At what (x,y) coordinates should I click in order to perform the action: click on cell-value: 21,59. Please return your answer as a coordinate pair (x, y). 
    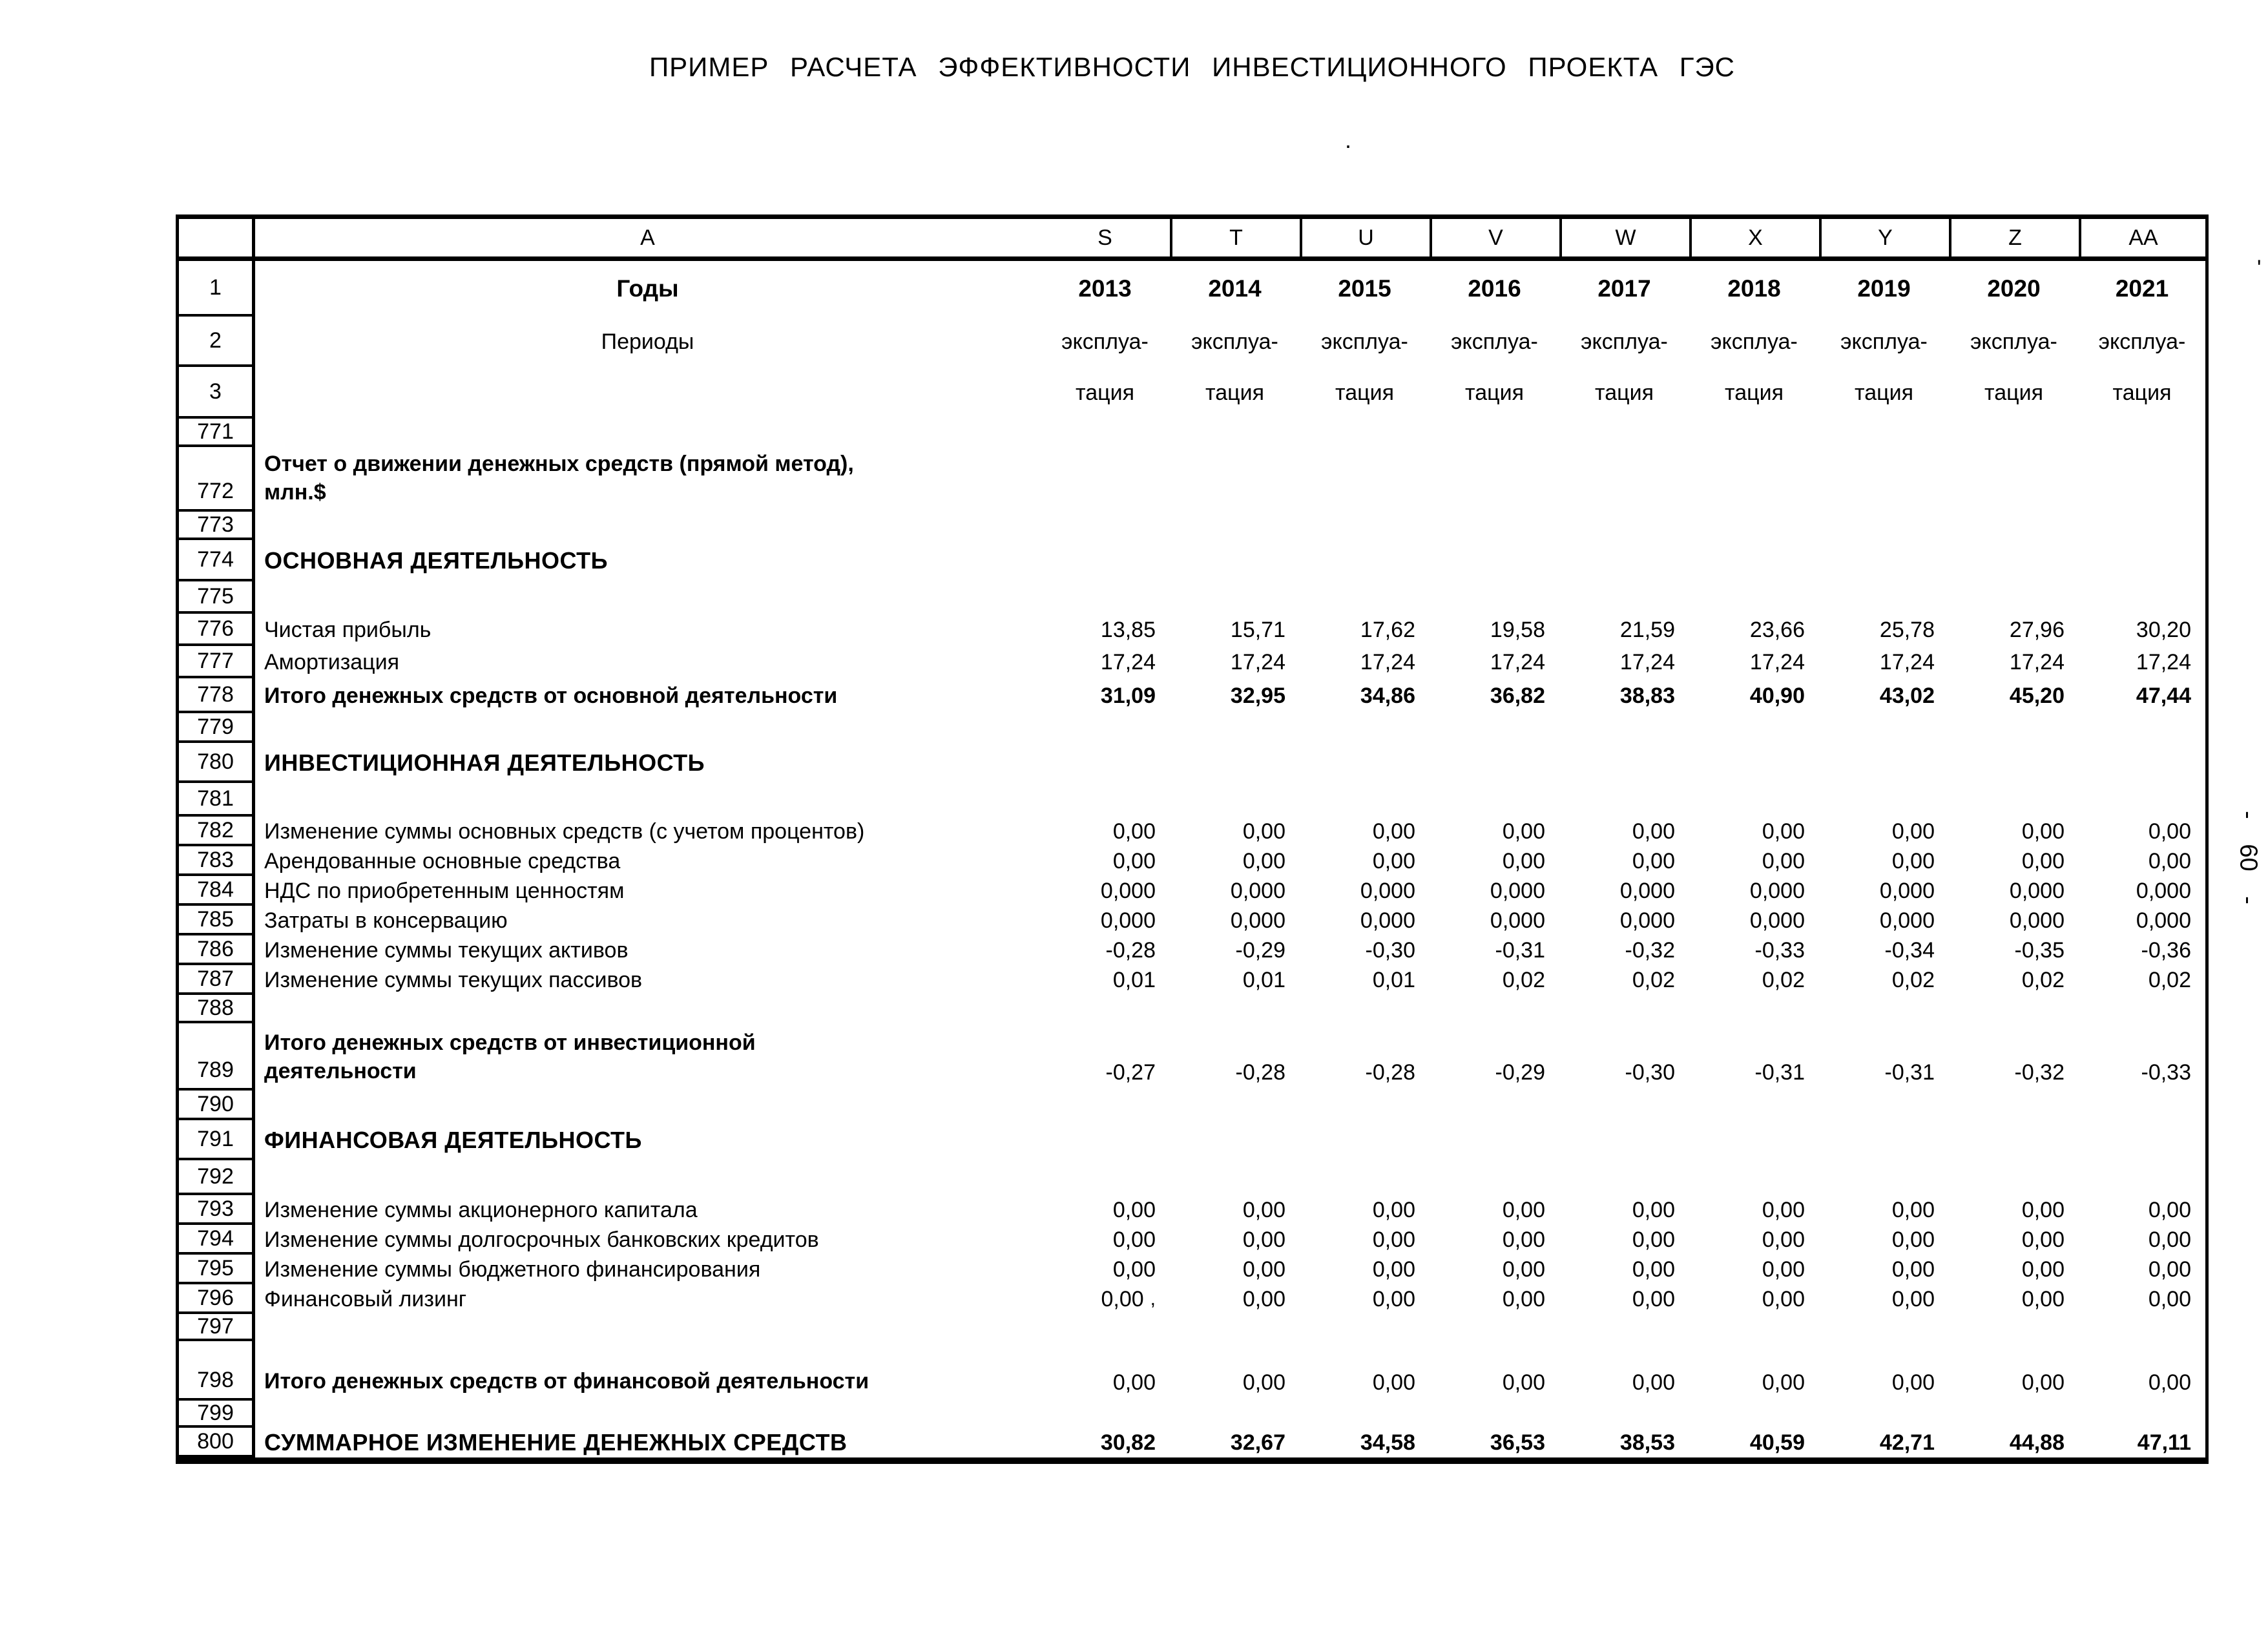
    Looking at the image, I should click on (1624, 630).